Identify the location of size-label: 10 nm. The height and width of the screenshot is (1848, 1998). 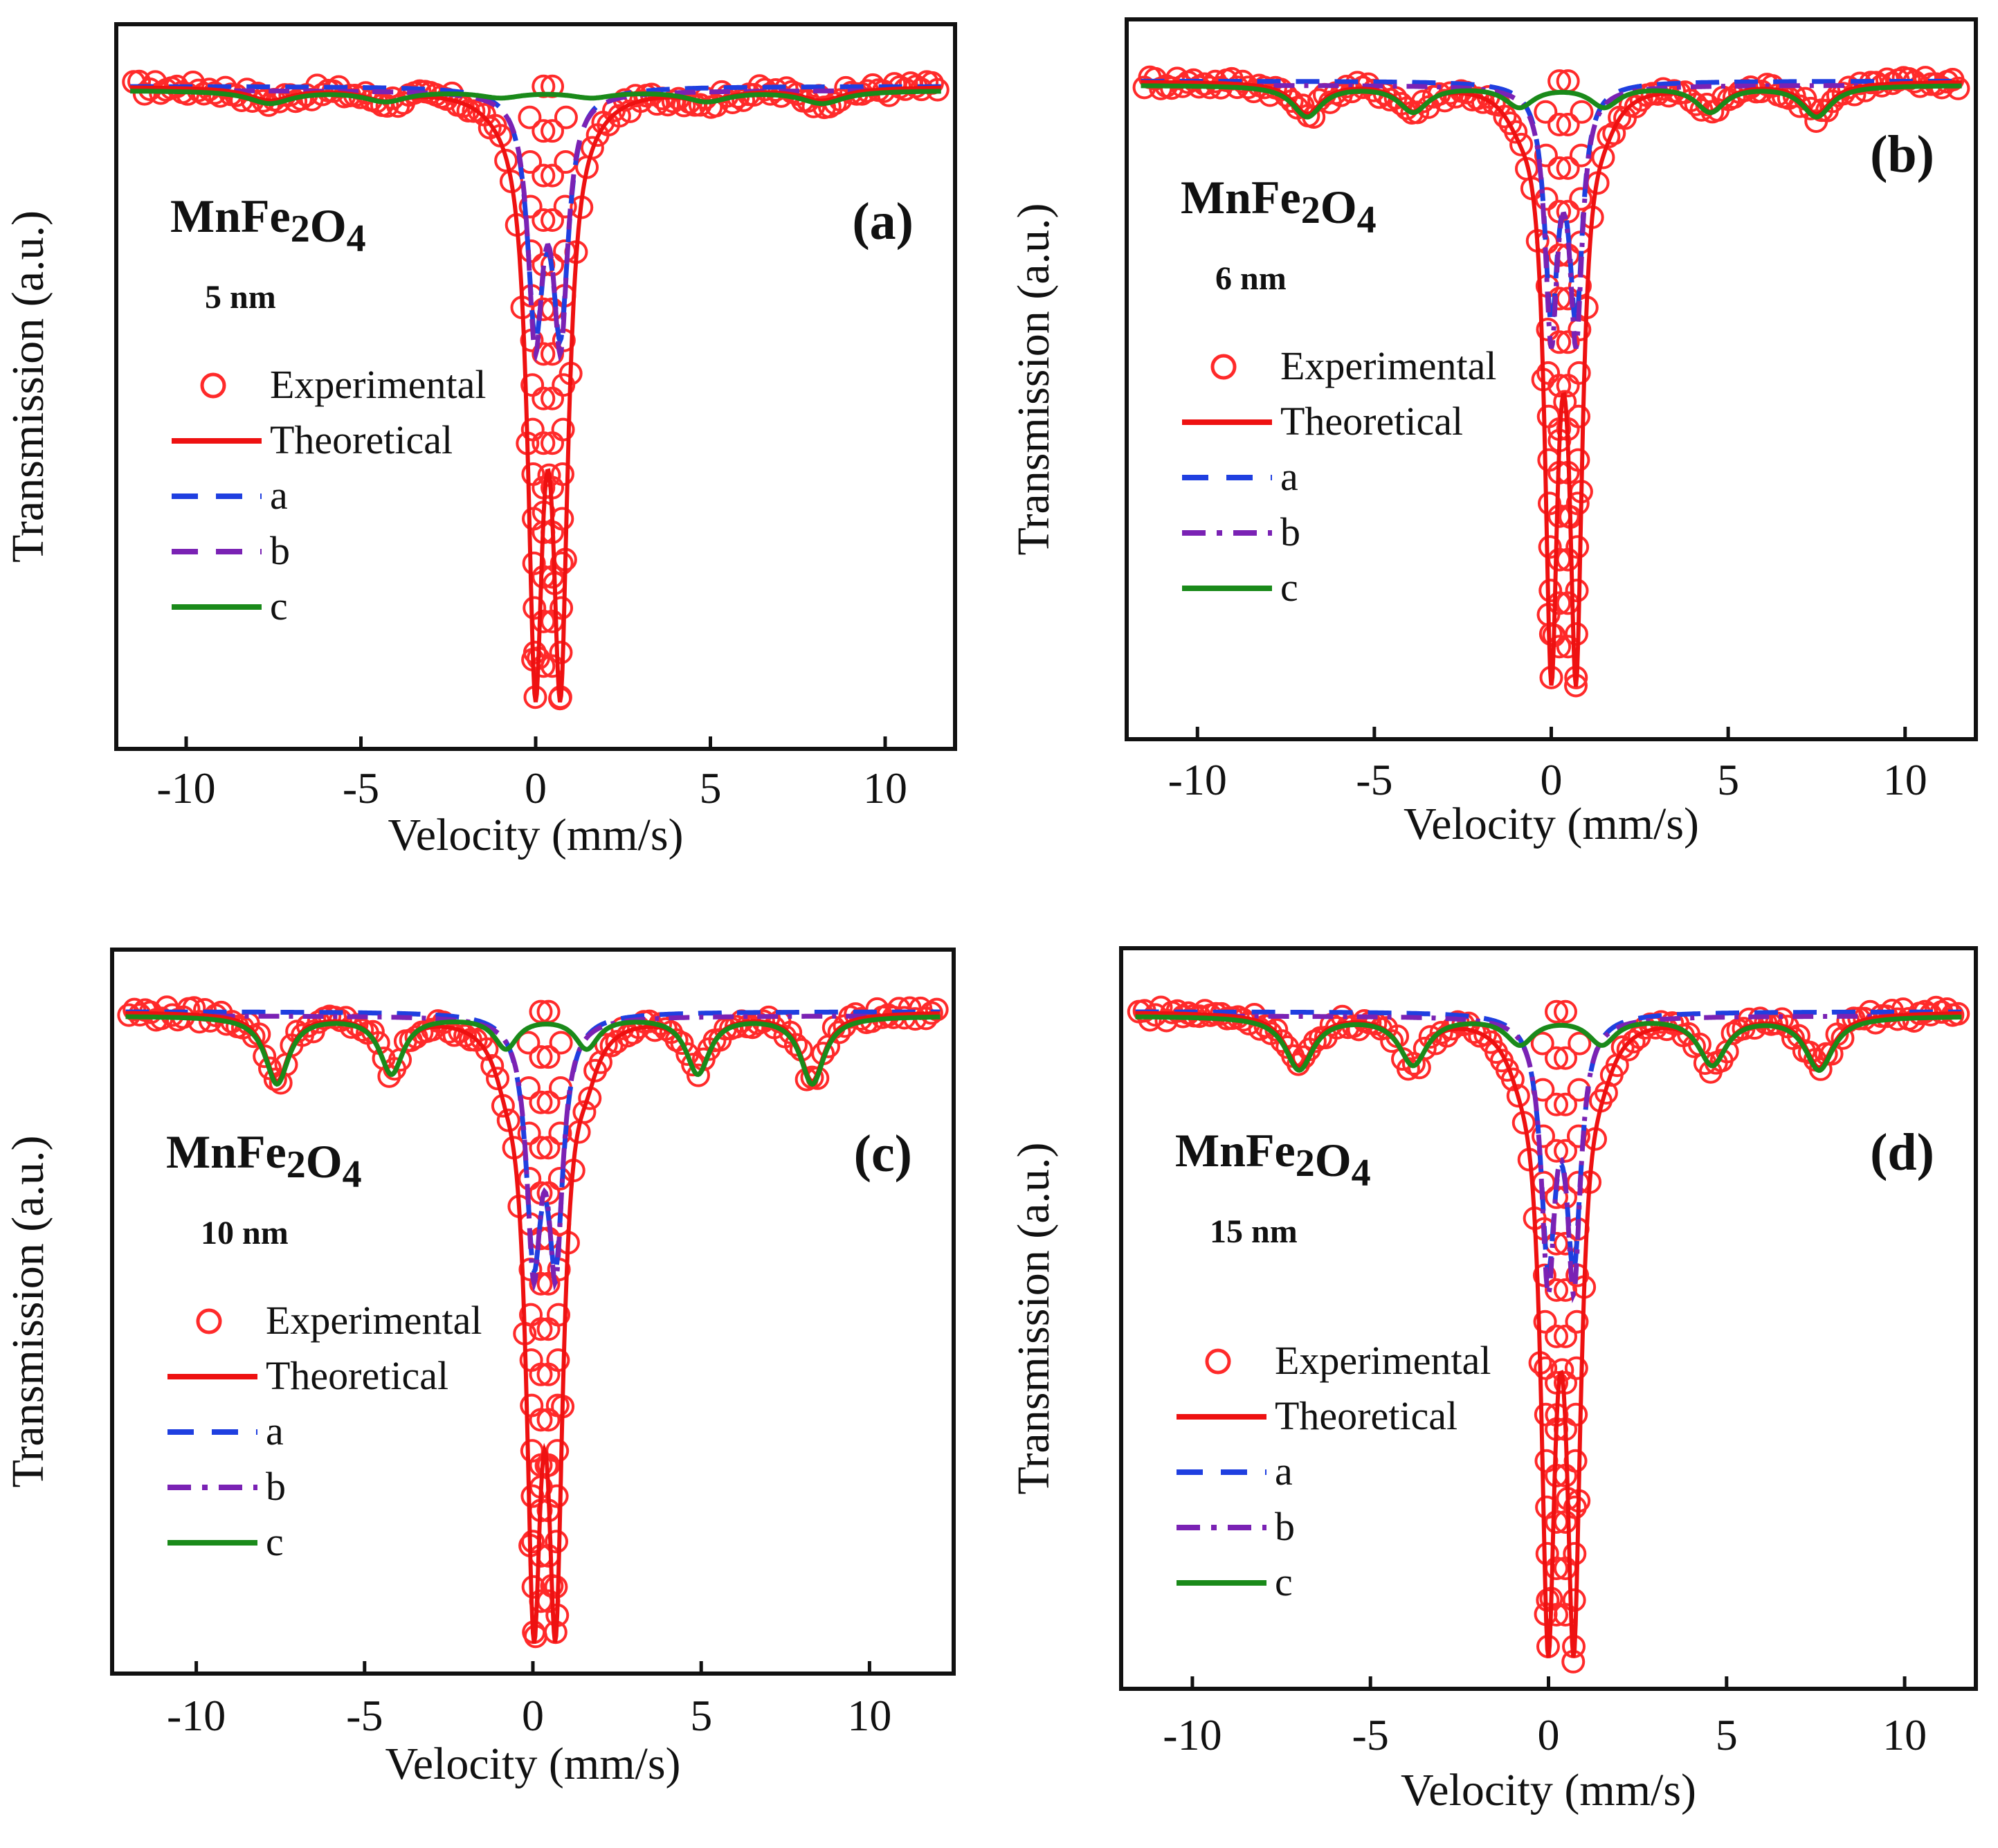
(245, 1233).